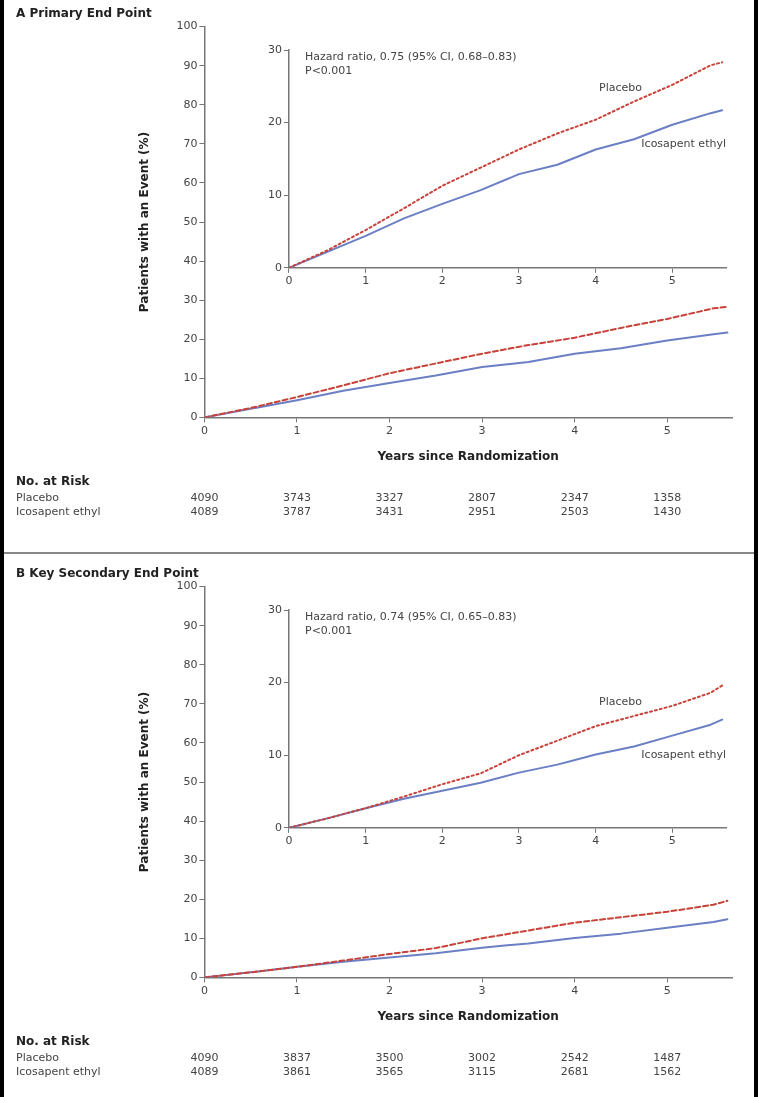 This screenshot has height=1097, width=758. What do you see at coordinates (84, 13) in the screenshot?
I see `text: A Primary End Point` at bounding box center [84, 13].